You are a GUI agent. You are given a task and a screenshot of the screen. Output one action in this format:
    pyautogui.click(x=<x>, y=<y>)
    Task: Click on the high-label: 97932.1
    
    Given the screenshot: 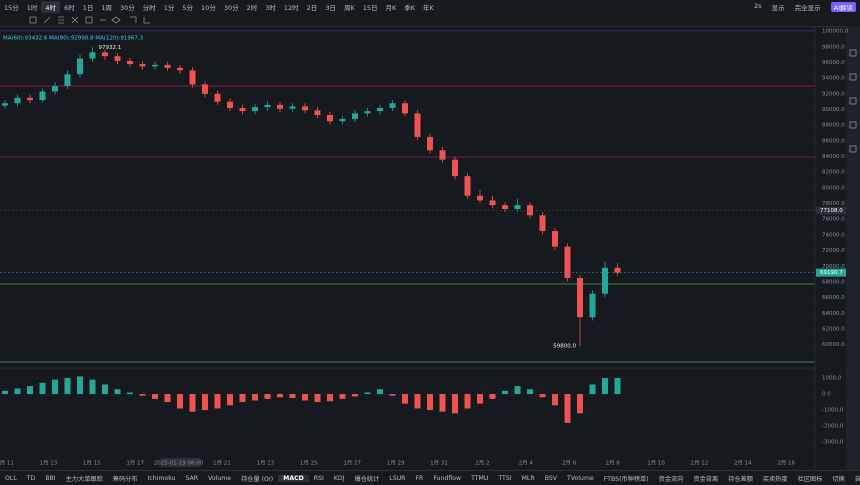 What is the action you would take?
    pyautogui.click(x=110, y=48)
    